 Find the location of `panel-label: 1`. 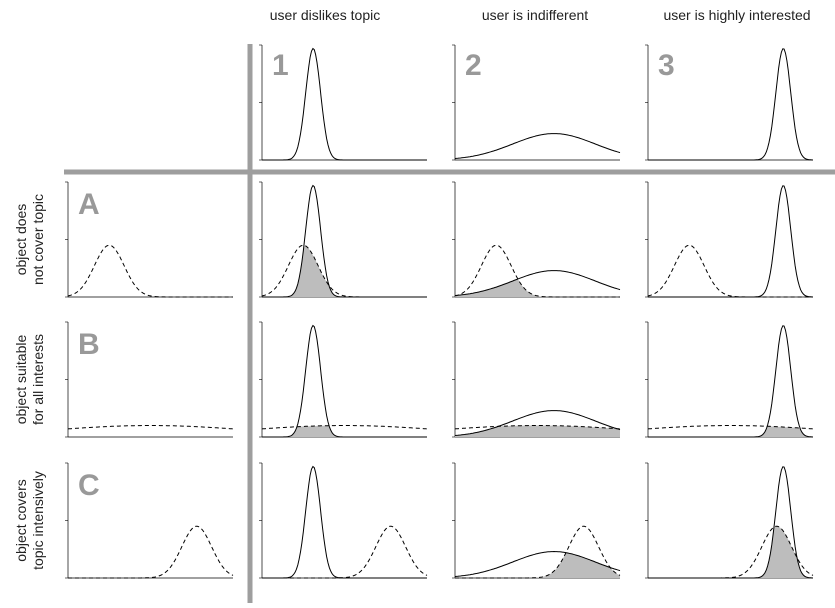

panel-label: 1 is located at coordinates (280, 65).